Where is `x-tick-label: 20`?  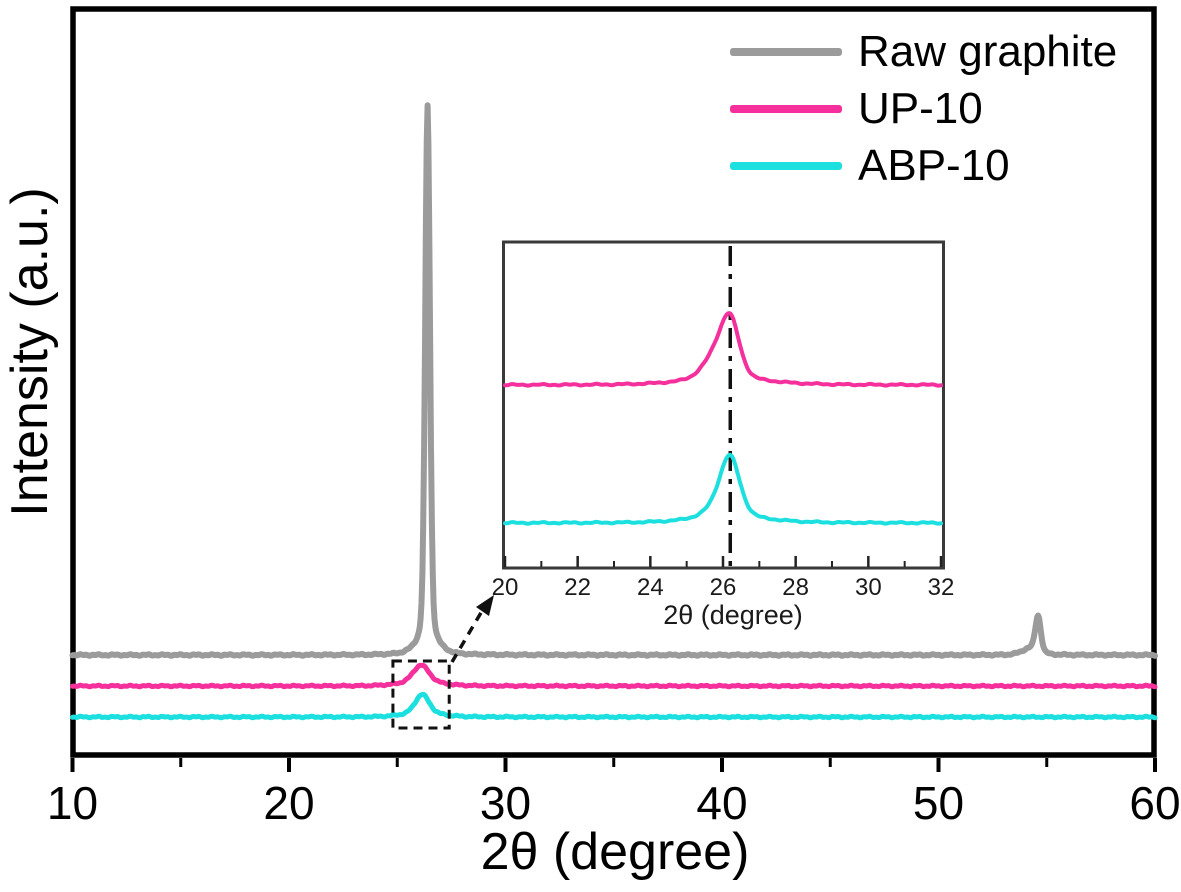 x-tick-label: 20 is located at coordinates (289, 803).